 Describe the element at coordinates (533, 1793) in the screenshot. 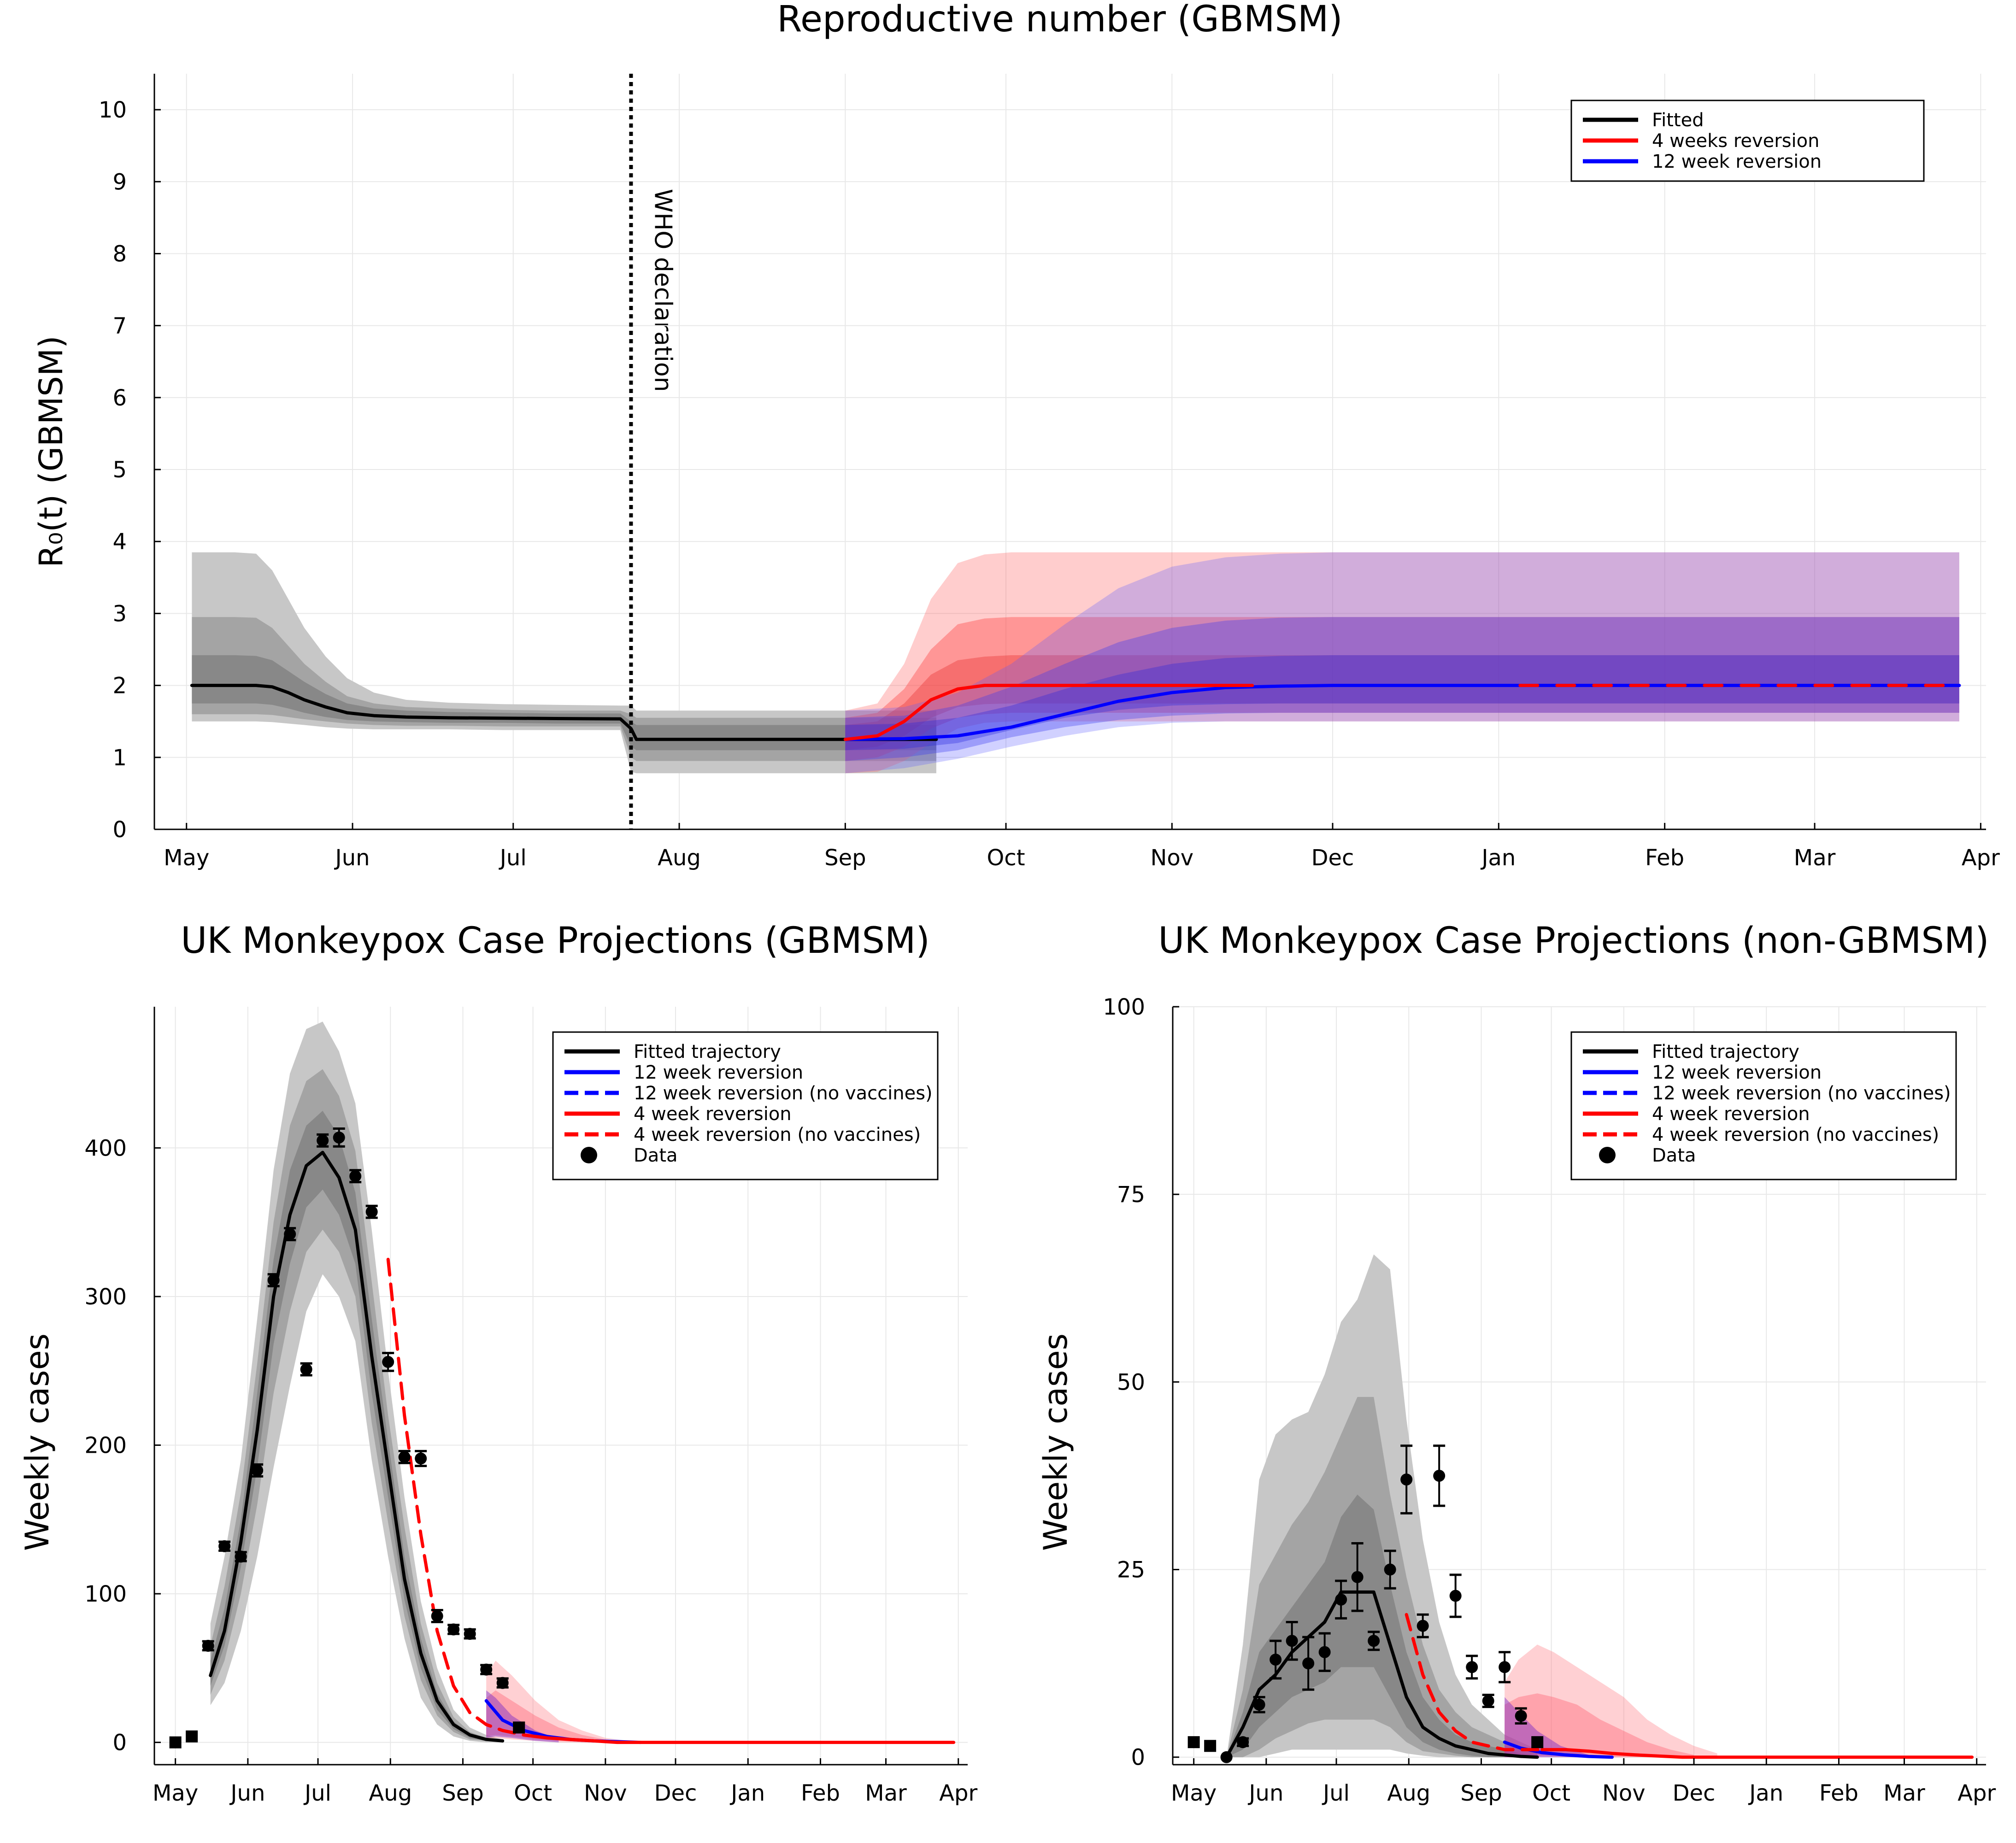

I see `gbmsm-x-tick-label-oct: Oct` at that location.